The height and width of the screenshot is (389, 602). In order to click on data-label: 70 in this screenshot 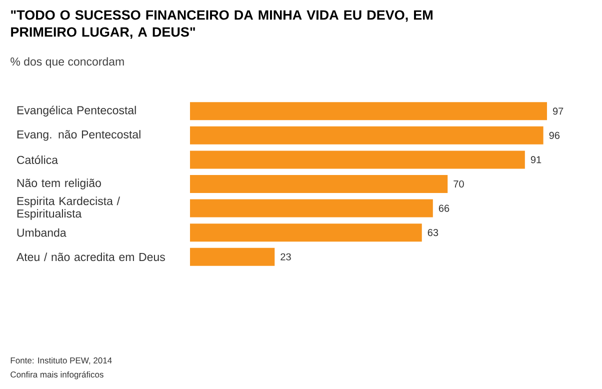, I will do `click(459, 184)`.